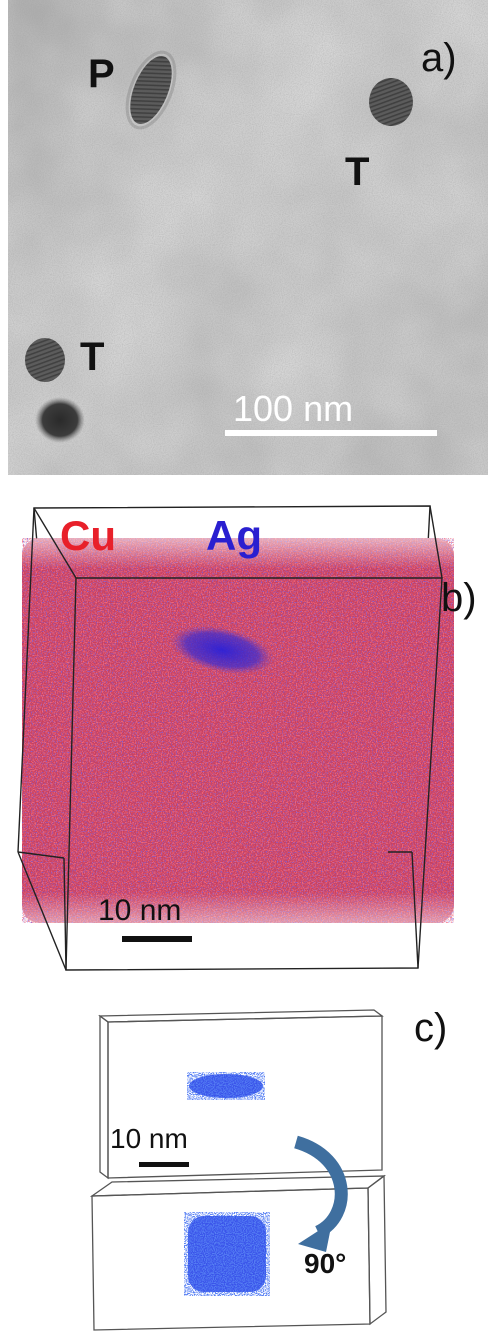 This screenshot has height=1332, width=496. I want to click on panel-letter-b: b), so click(459, 598).